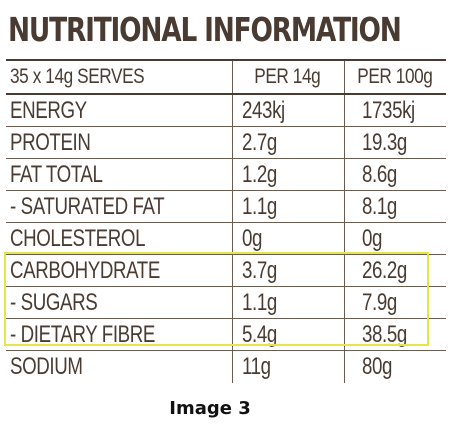 Image resolution: width=455 pixels, height=438 pixels. Describe the element at coordinates (226, 78) in the screenshot. I see `table-header-row: 35 x 14g SERVES PER 14g PER 100g` at that location.